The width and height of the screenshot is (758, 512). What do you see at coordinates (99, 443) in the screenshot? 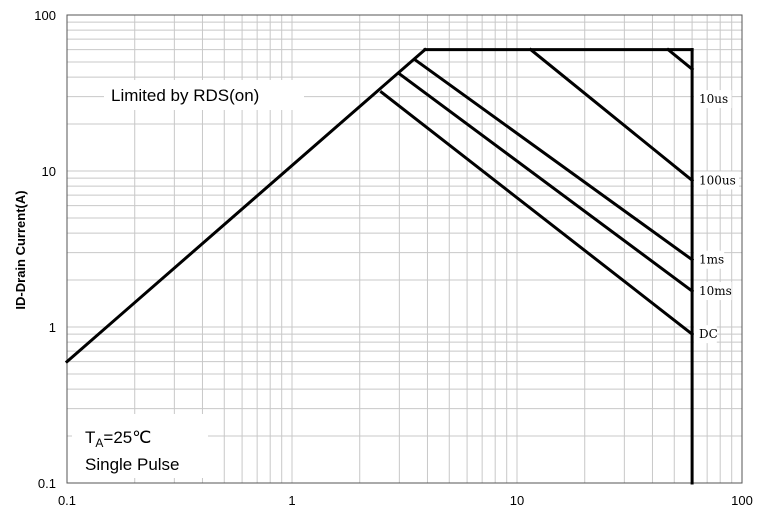
I see `temp-subscript: A` at bounding box center [99, 443].